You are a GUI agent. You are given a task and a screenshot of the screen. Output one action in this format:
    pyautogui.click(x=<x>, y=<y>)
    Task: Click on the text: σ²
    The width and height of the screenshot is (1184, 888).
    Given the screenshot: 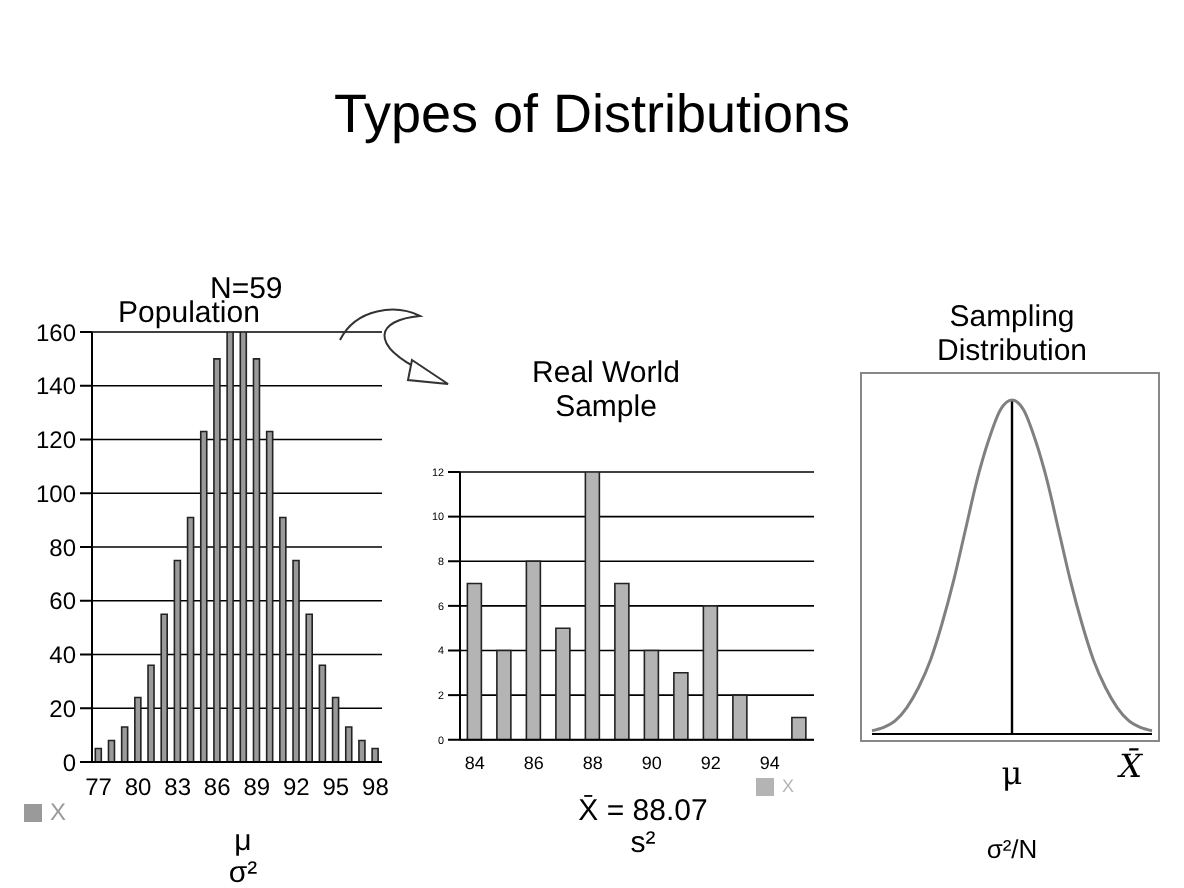 What is the action you would take?
    pyautogui.click(x=243, y=872)
    